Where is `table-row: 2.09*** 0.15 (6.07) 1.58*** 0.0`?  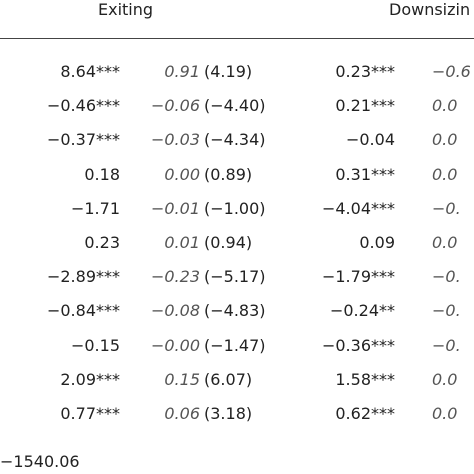 table-row: 2.09*** 0.15 (6.07) 1.58*** 0.0 is located at coordinates (237, 380).